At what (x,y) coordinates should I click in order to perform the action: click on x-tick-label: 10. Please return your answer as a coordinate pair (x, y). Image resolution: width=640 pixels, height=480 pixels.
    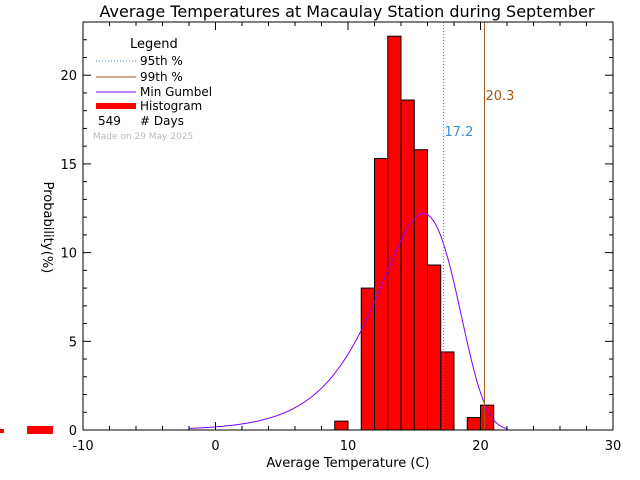
    Looking at the image, I should click on (348, 446).